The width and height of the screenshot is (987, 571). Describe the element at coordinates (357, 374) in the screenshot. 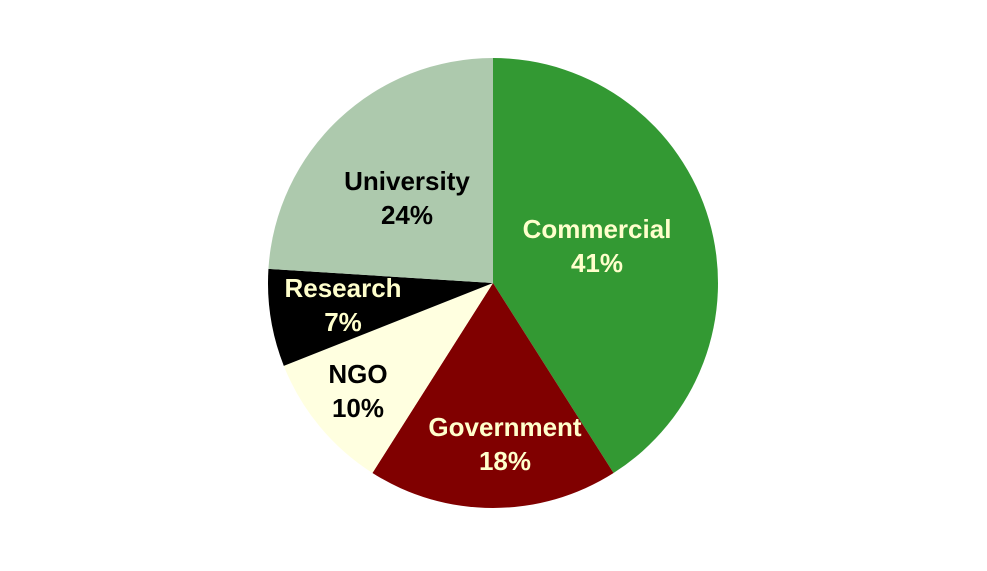

I see `slice-label-ngo: NGO` at that location.